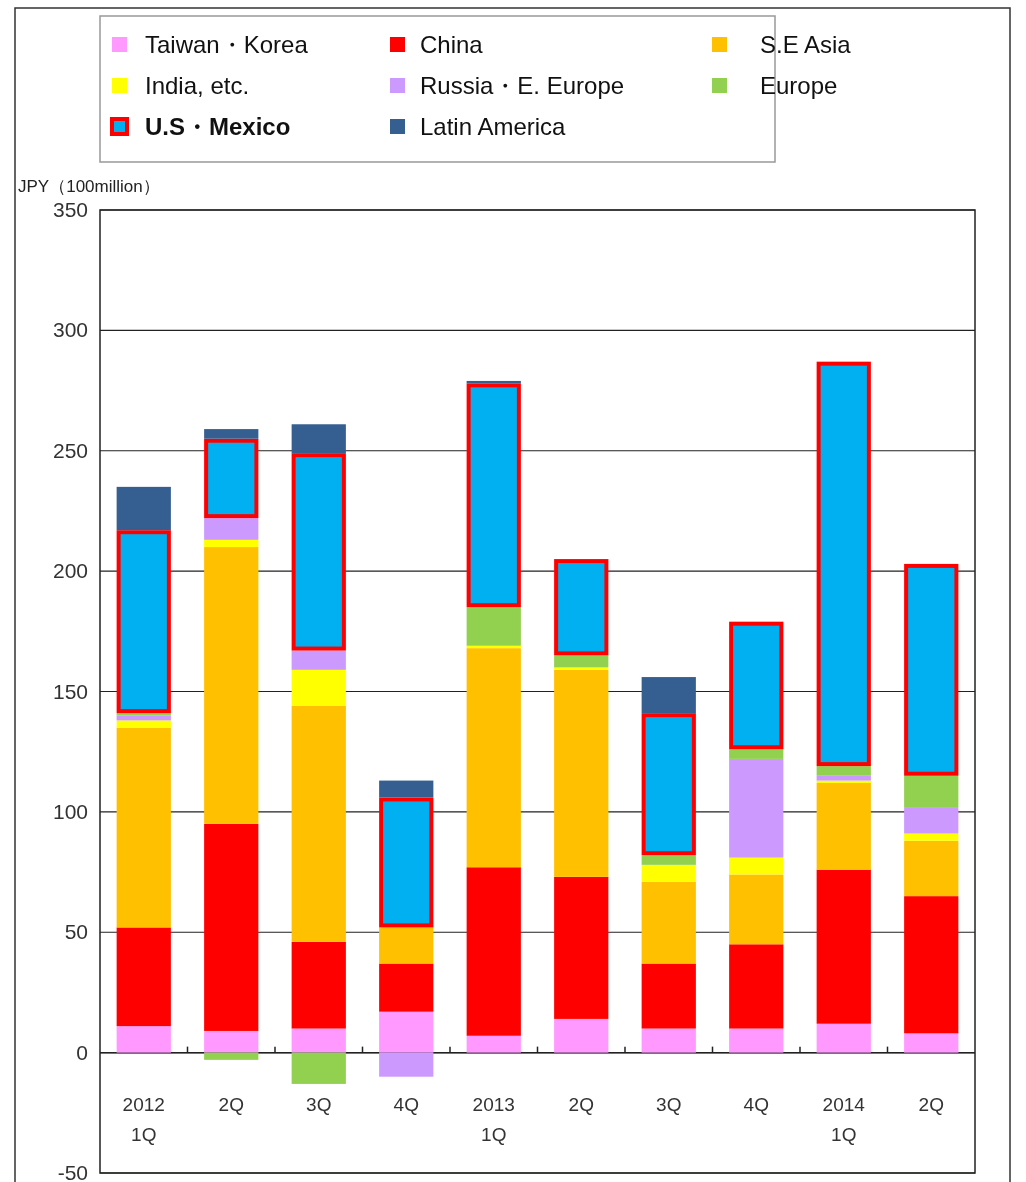 The image size is (1026, 1182). Describe the element at coordinates (76, 932) in the screenshot. I see `y-tick-label: 50` at that location.